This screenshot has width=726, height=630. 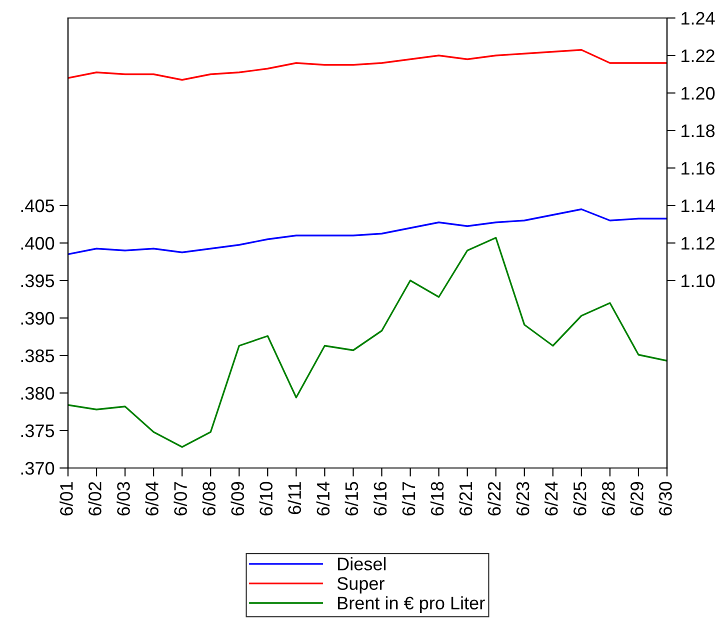 I want to click on x-tick-label: 6/23, so click(x=523, y=499).